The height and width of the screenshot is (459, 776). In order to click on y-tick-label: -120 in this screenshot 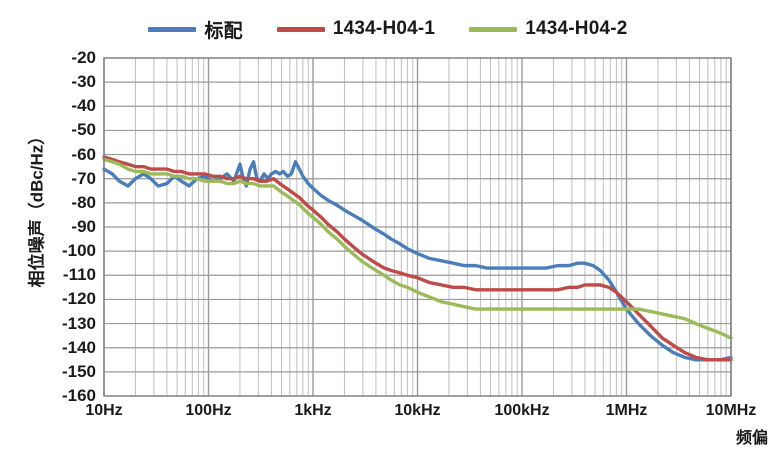, I will do `click(78, 299)`.